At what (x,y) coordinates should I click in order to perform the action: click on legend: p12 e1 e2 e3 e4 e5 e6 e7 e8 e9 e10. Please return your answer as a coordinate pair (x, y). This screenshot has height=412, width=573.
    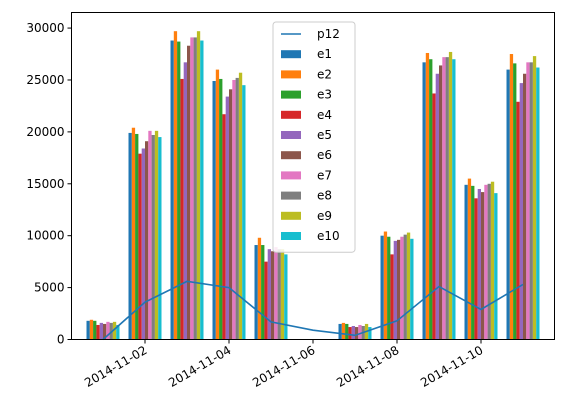
    Looking at the image, I should click on (314, 137).